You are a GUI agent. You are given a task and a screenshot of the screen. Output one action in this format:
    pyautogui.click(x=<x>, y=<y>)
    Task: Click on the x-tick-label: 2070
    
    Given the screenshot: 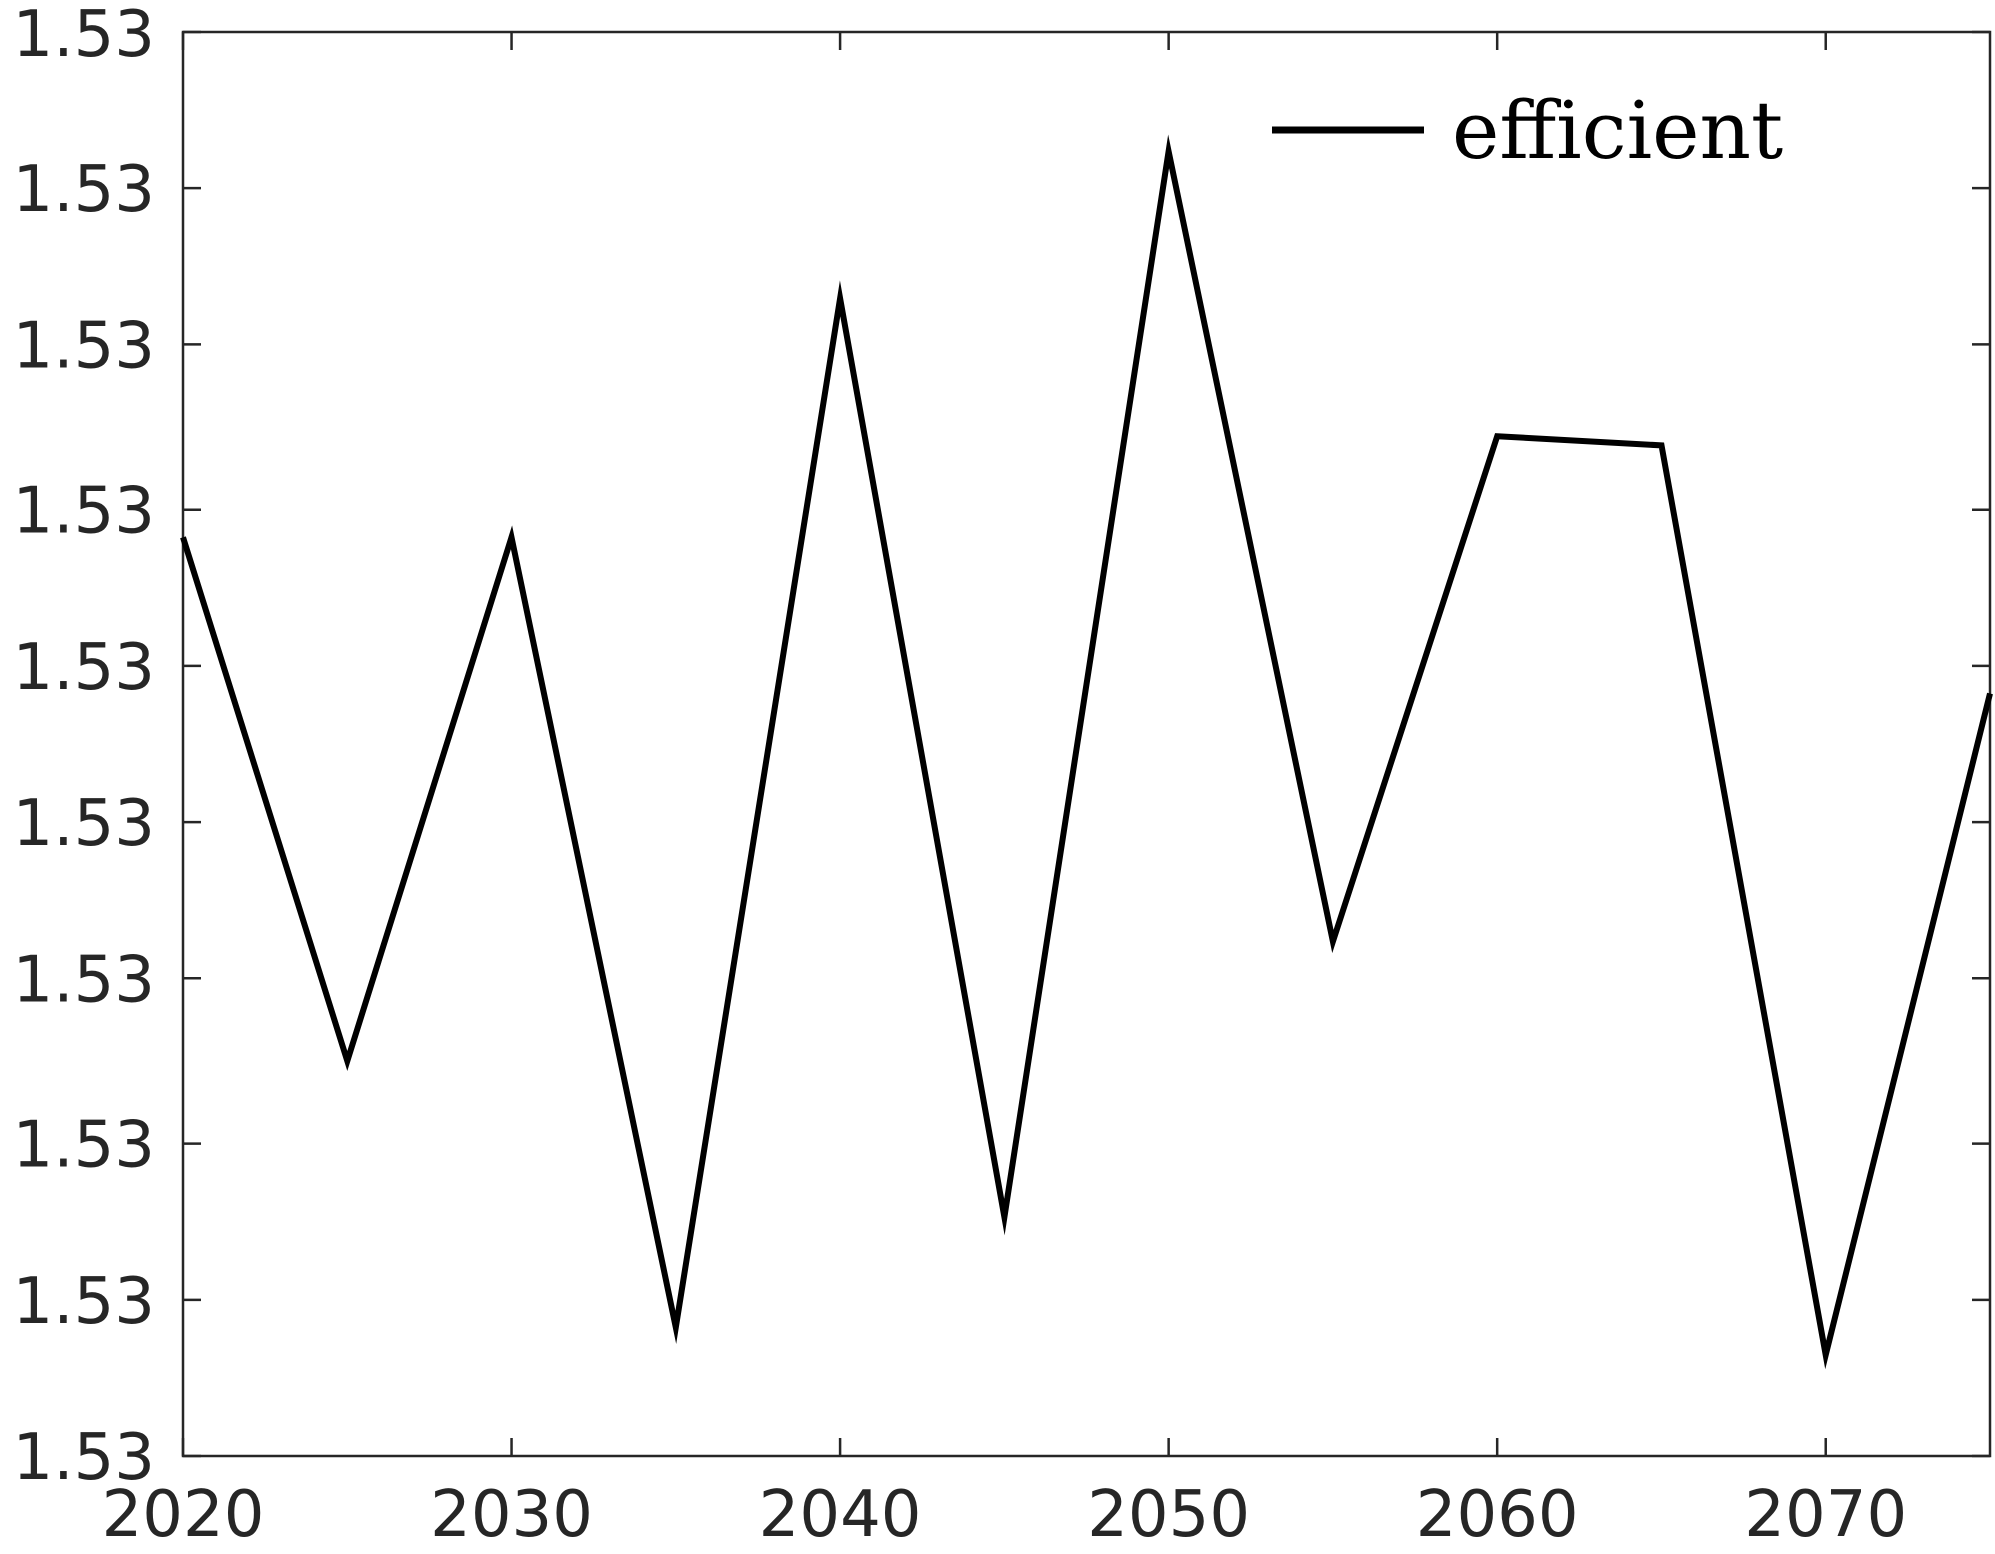 What is the action you would take?
    pyautogui.click(x=1825, y=1515)
    